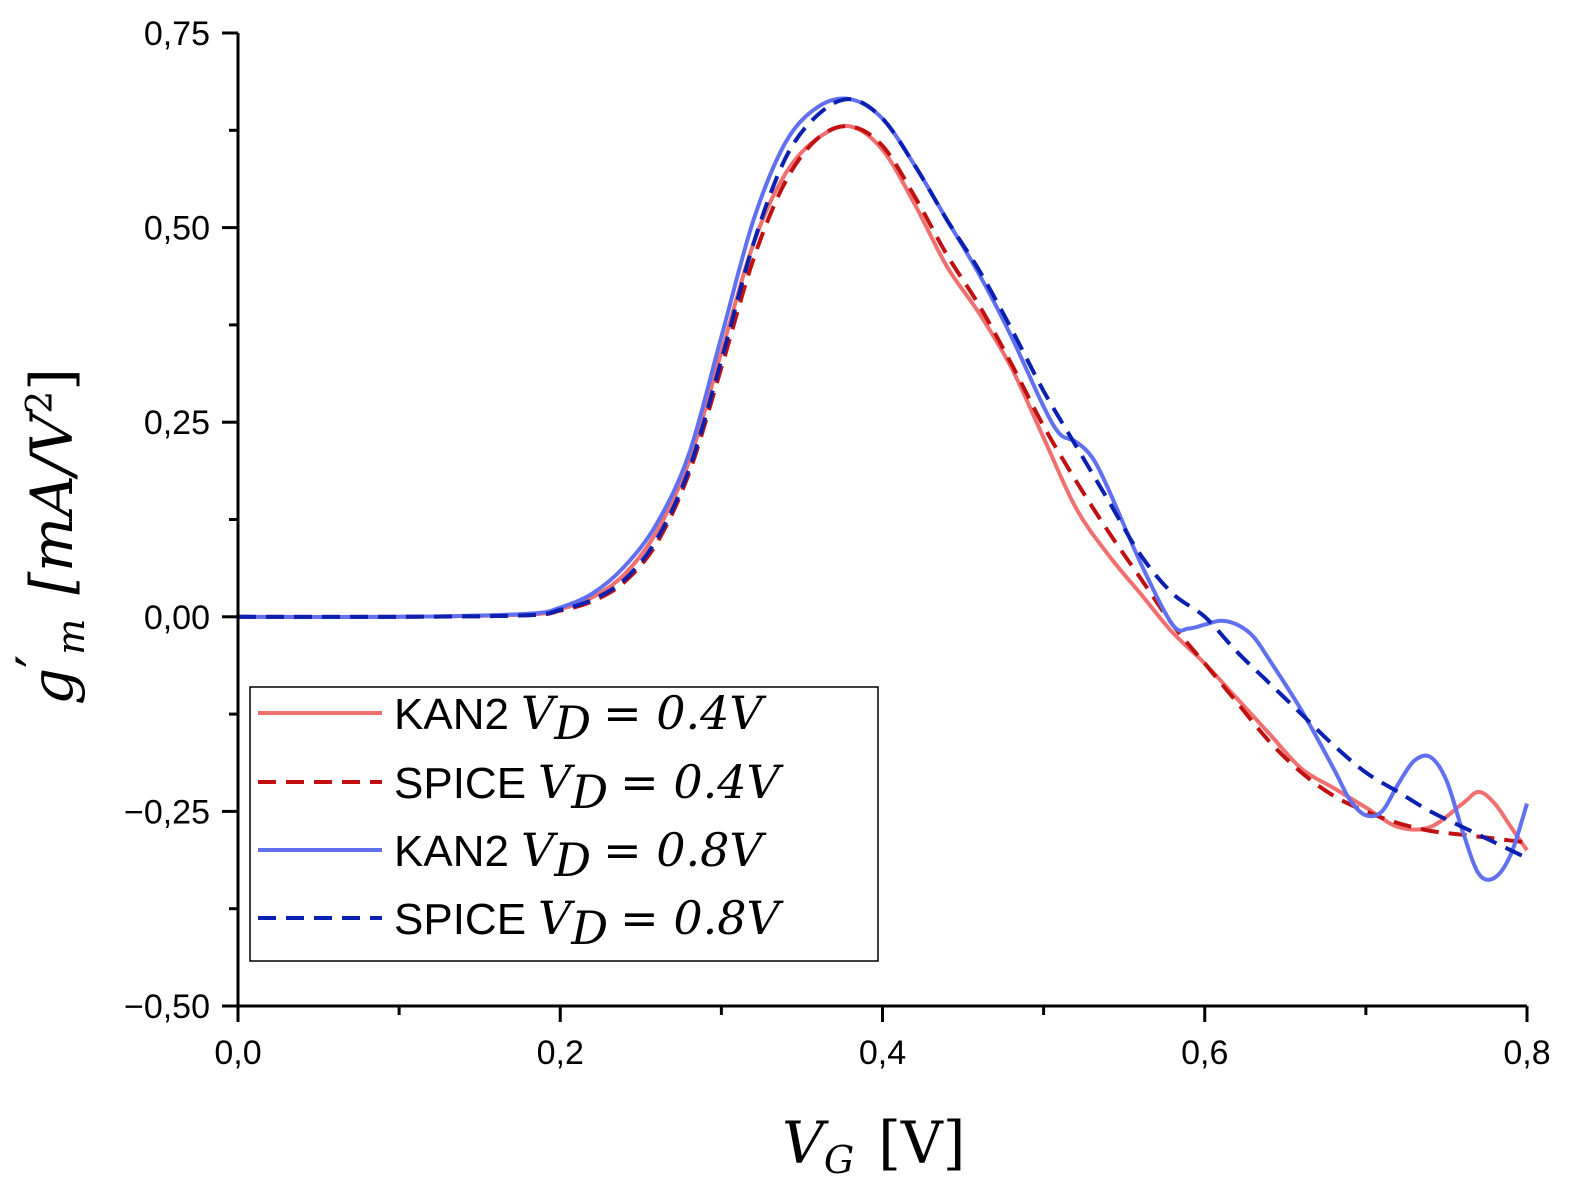 This screenshot has height=1189, width=1576. I want to click on y-axis-title: g′m [mA/V2], so click(48, 536).